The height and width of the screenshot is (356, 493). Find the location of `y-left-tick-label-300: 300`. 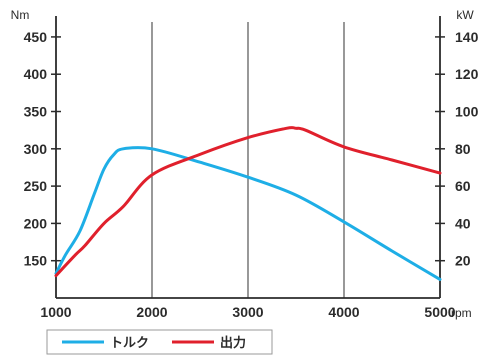

y-left-tick-label-300: 300 is located at coordinates (36, 149).